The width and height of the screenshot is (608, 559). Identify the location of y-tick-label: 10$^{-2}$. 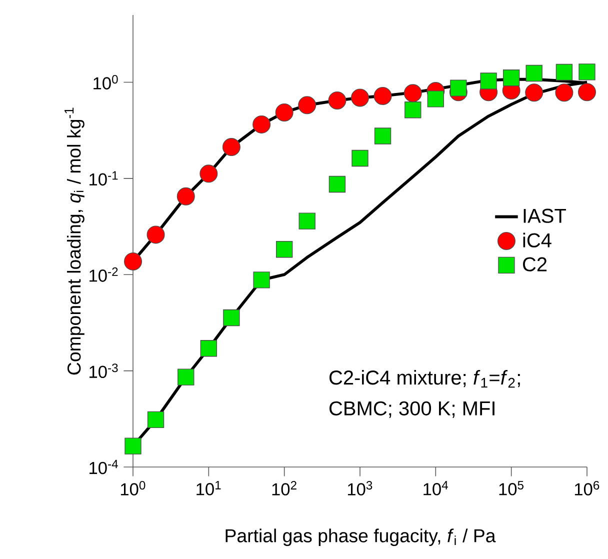
(104, 274).